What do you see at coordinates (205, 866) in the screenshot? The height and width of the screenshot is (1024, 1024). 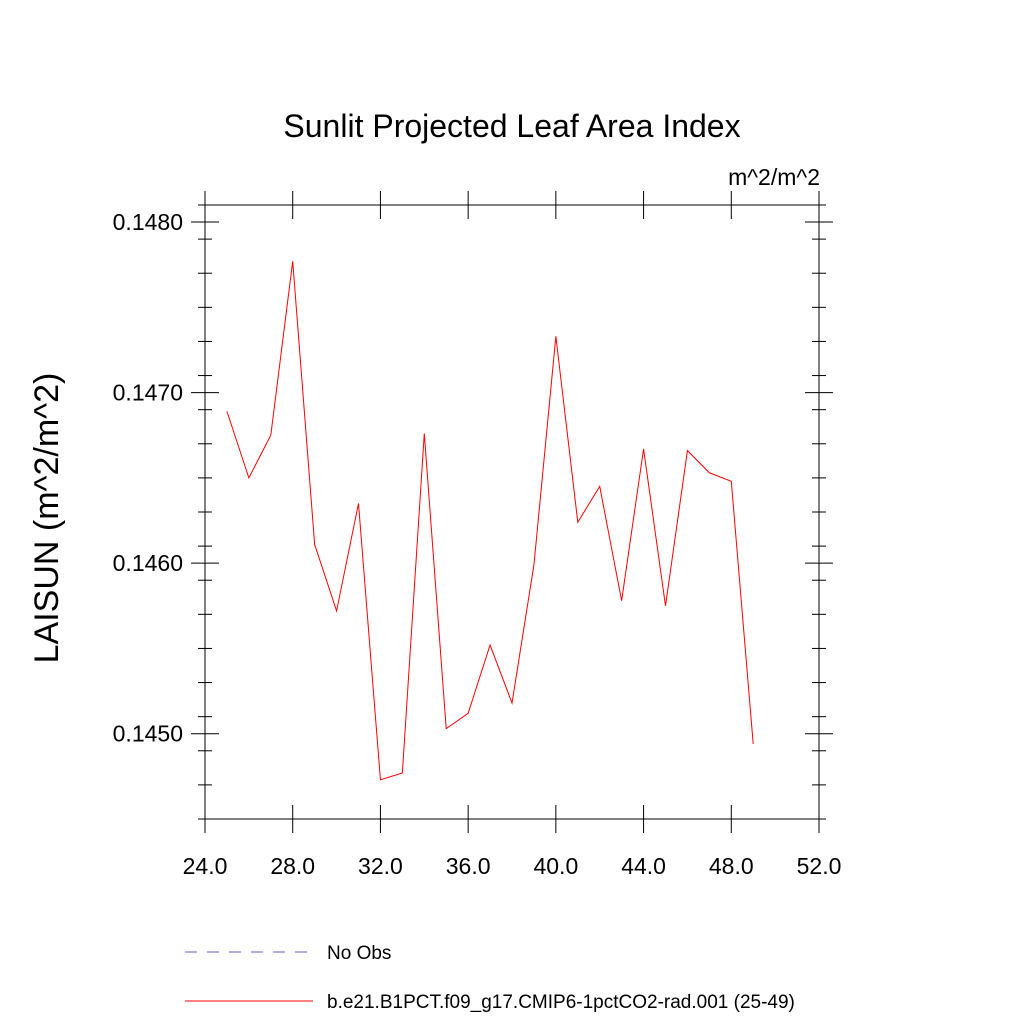 I see `x-tick-label: 24.0` at bounding box center [205, 866].